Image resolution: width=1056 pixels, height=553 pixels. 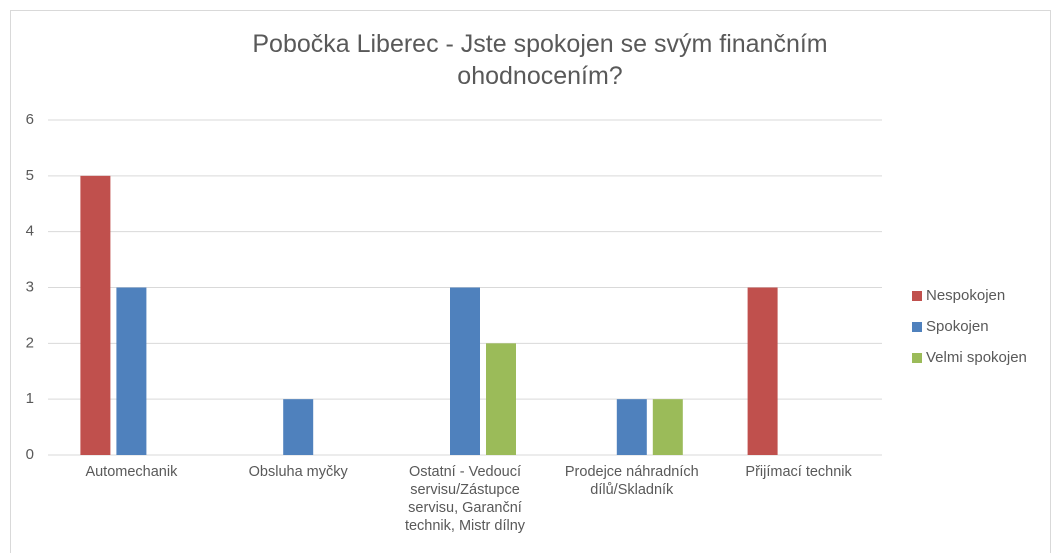 I want to click on legend-label: Velmi spokojen, so click(x=976, y=357).